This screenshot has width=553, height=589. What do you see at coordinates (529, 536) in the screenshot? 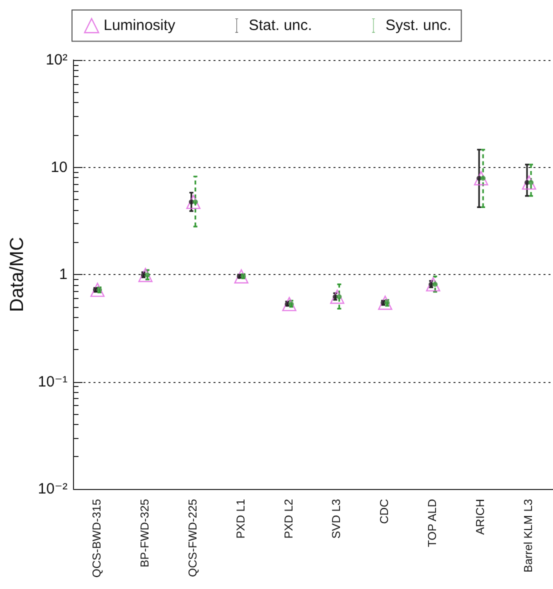
I see `x-tick-label: Barrel KLM L3` at bounding box center [529, 536].